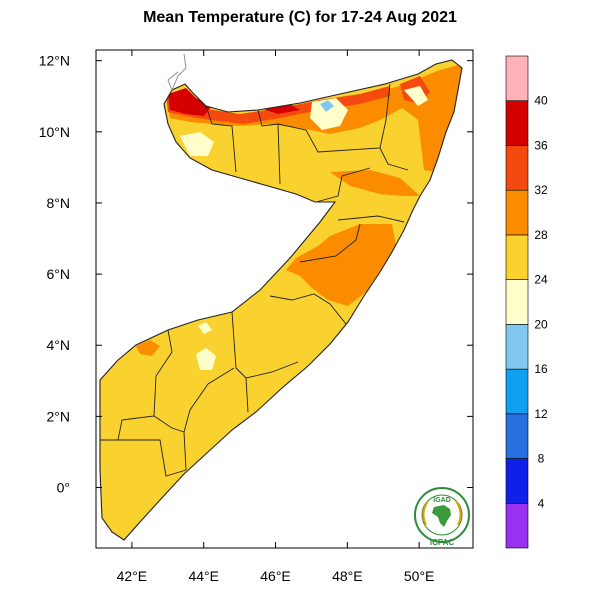 This screenshot has height=600, width=600. I want to click on colorbar-label: 32, so click(541, 190).